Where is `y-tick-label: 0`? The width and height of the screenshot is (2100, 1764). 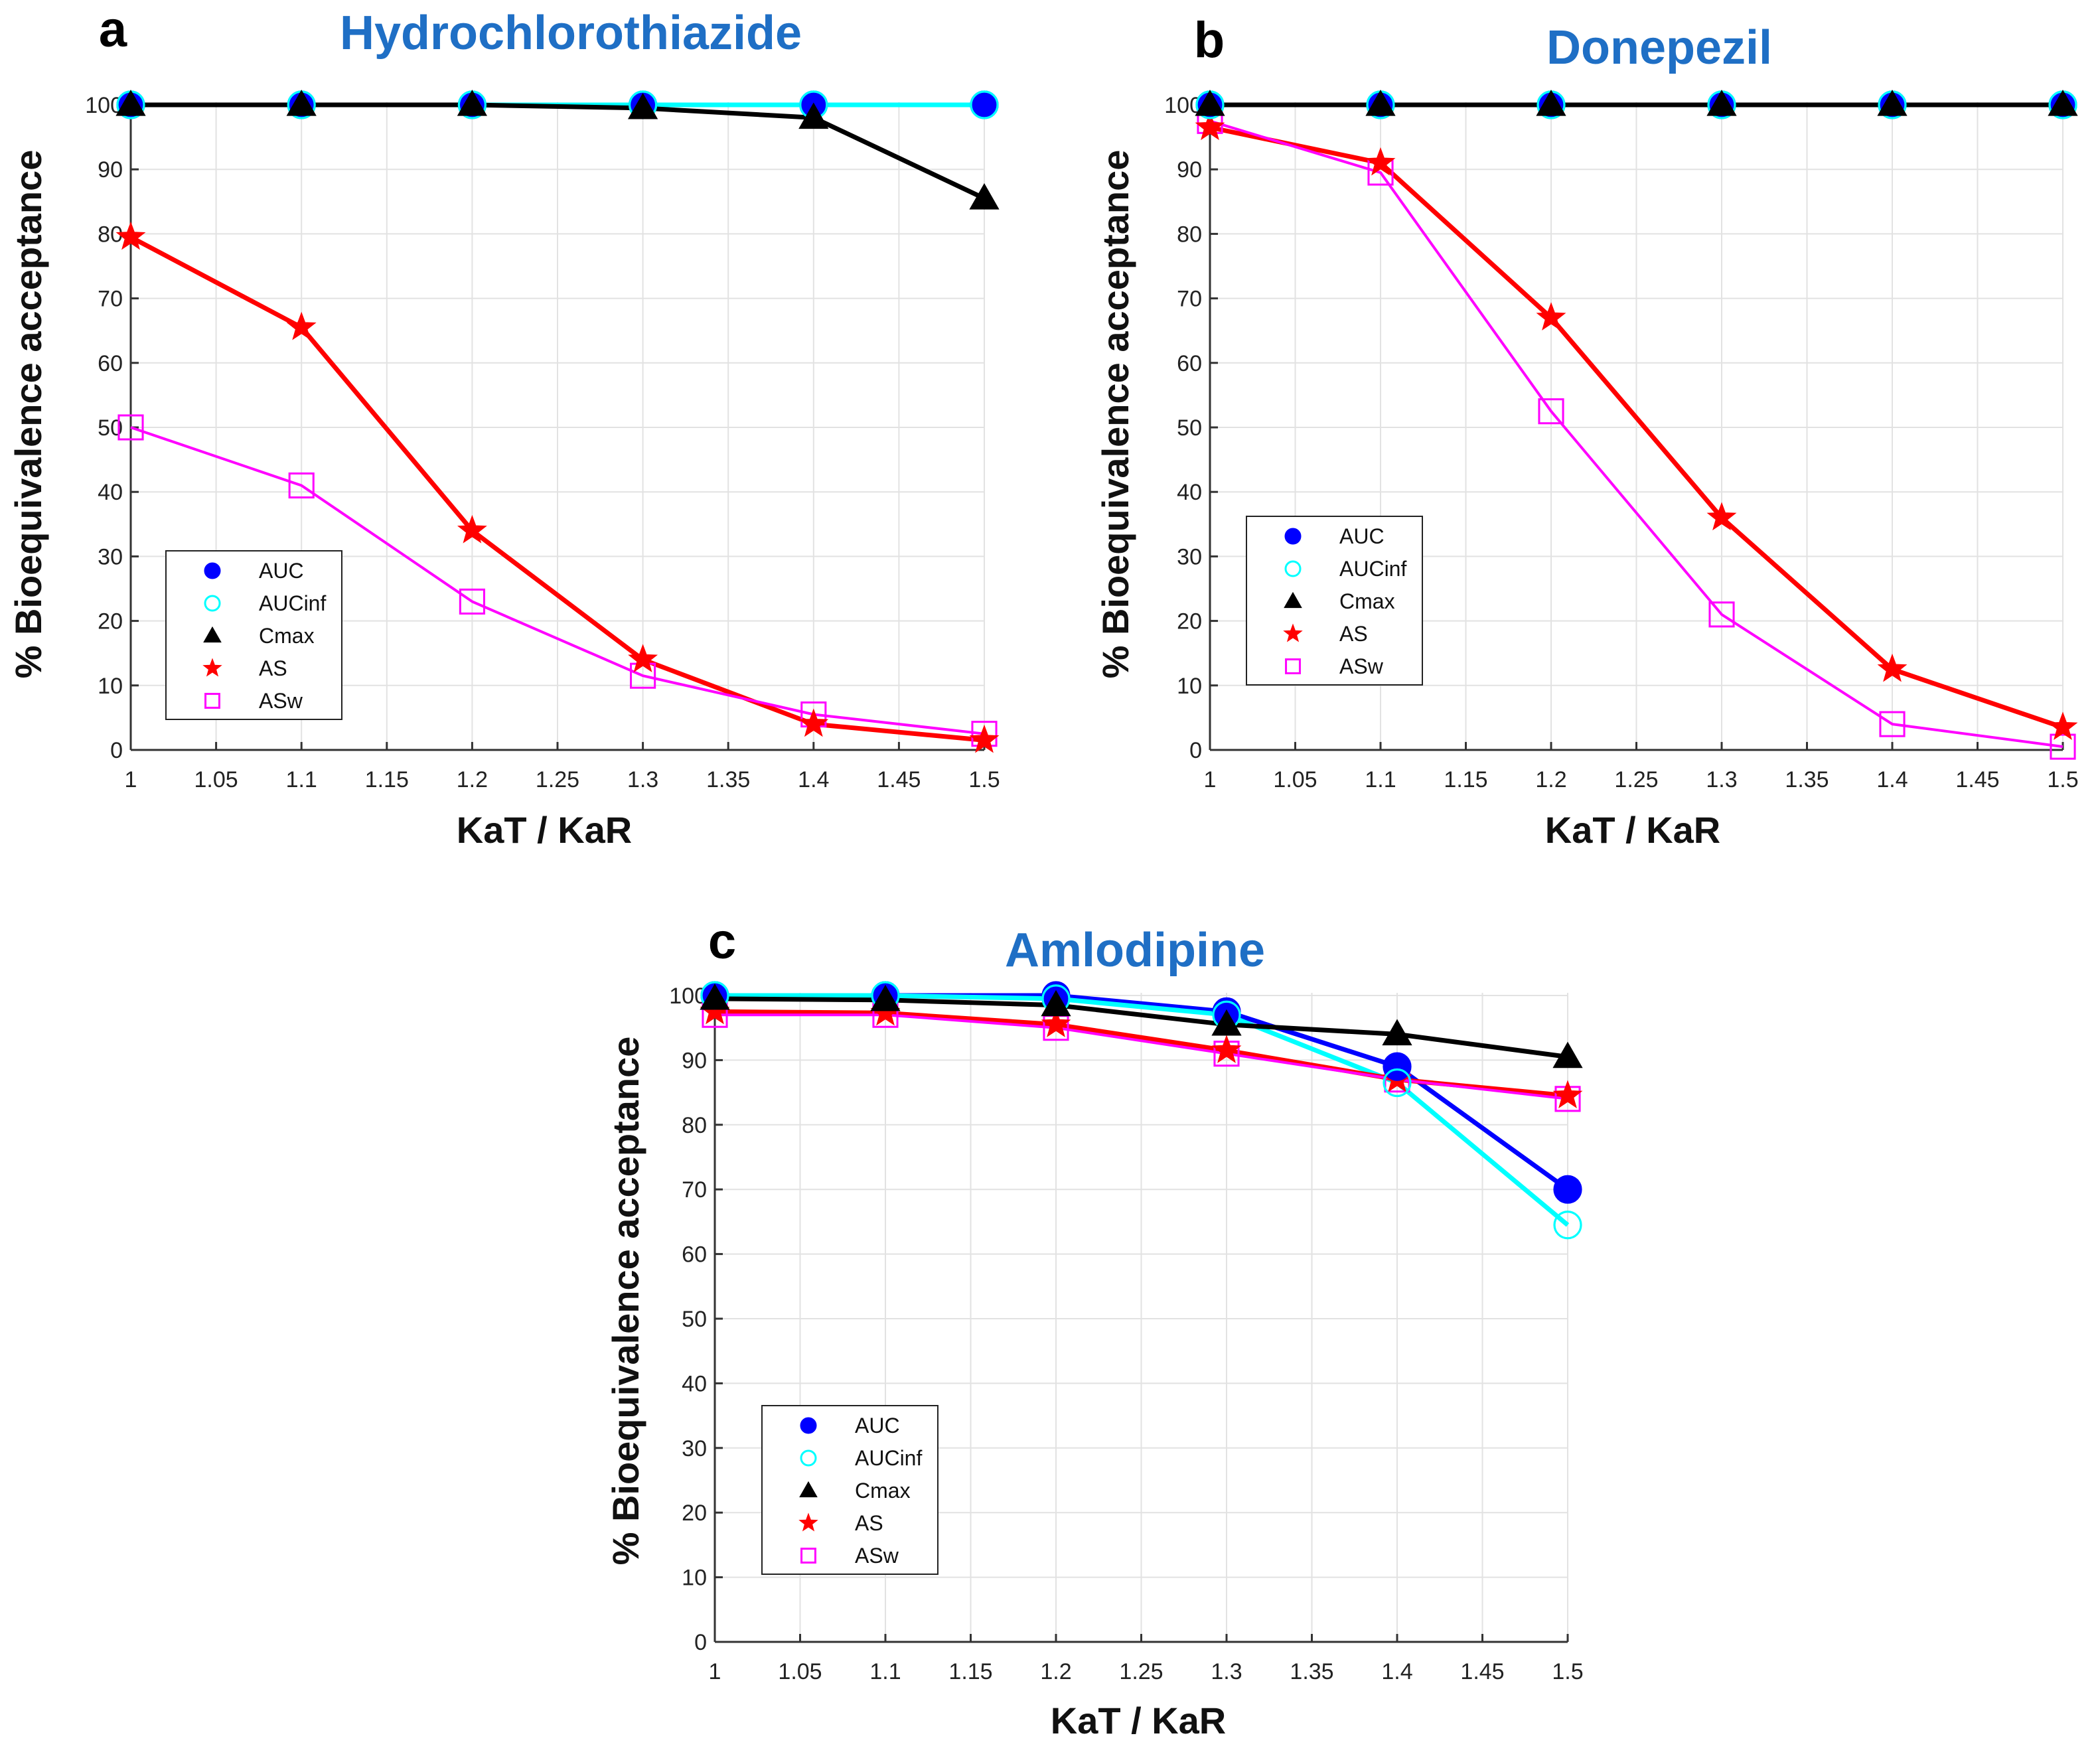 y-tick-label: 0 is located at coordinates (117, 751).